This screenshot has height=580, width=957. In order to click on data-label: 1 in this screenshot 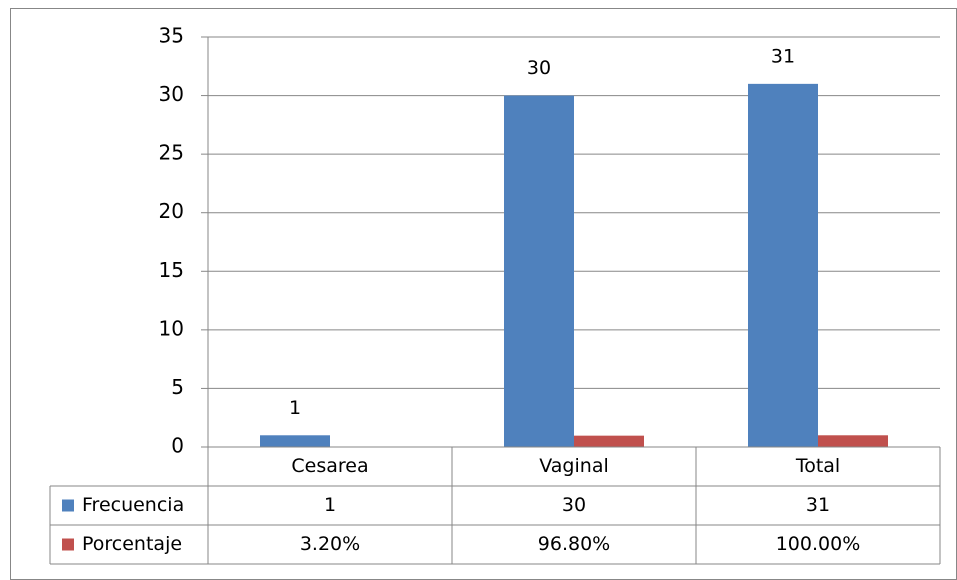, I will do `click(295, 408)`.